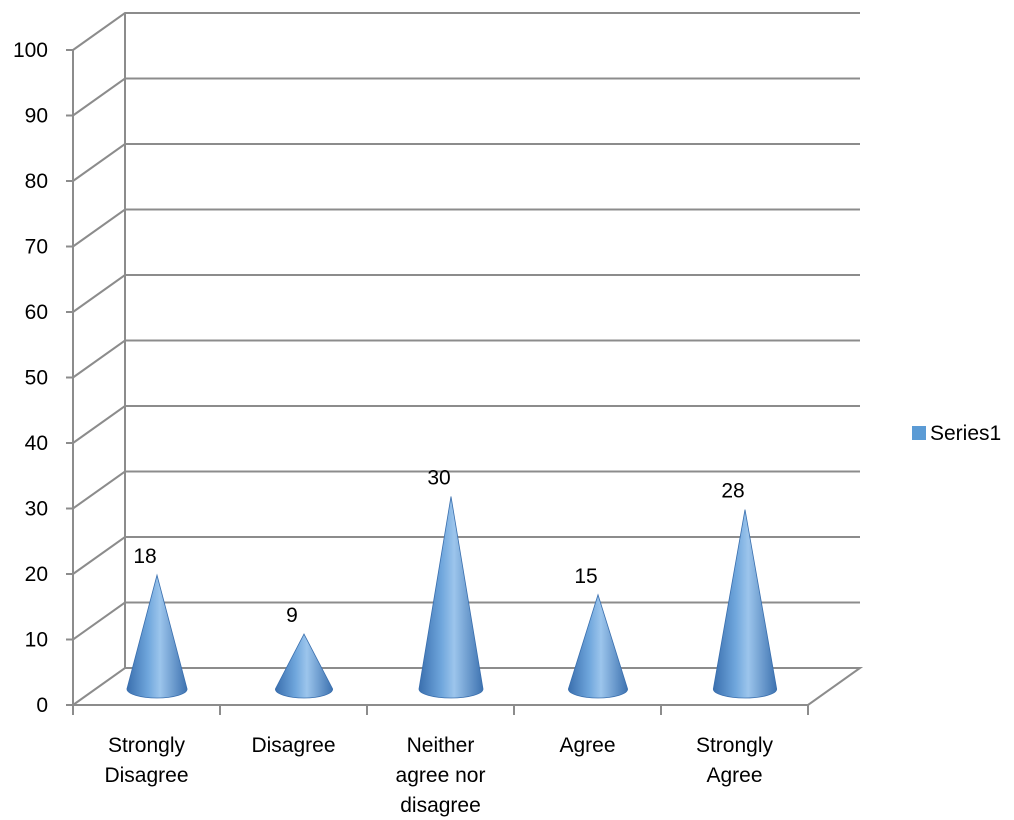  I want to click on x-category-label: disagree, so click(440, 805).